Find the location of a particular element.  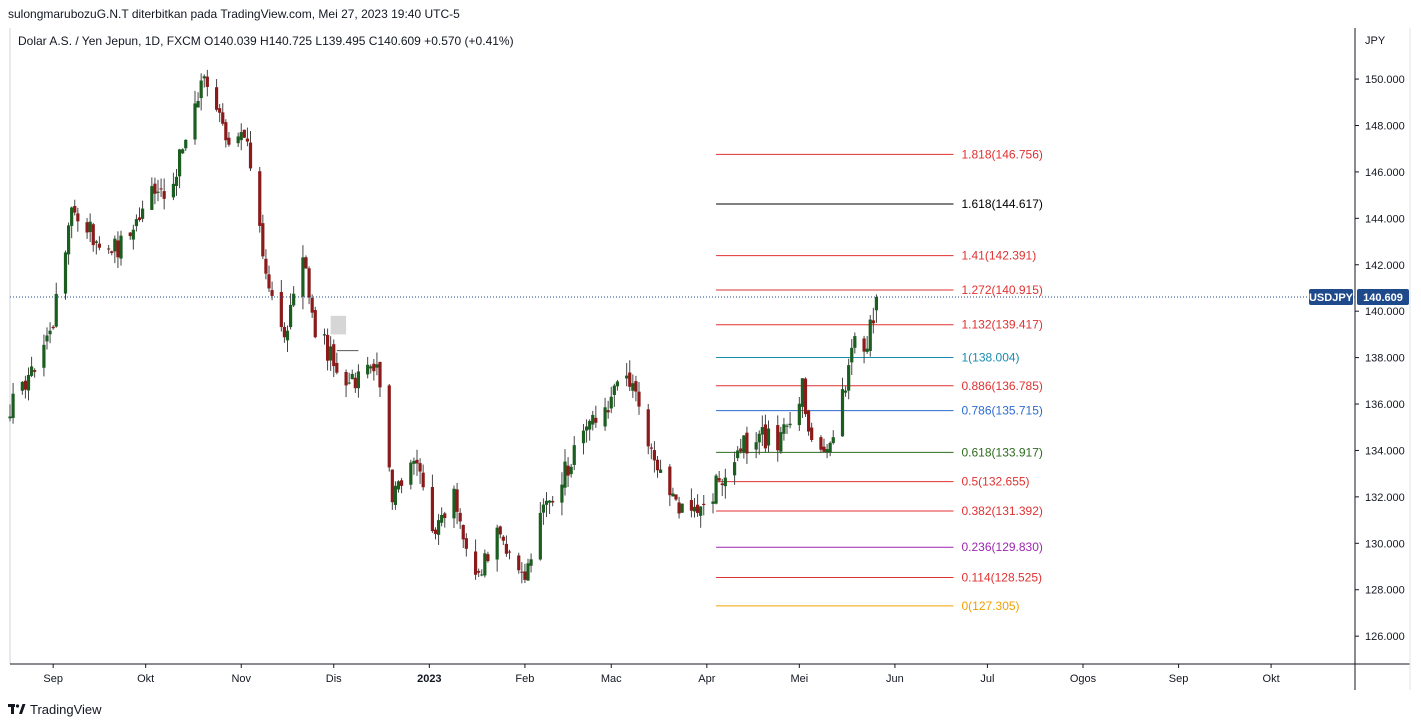

fib-level-label: 1.818(146.756) is located at coordinates (1002, 154).